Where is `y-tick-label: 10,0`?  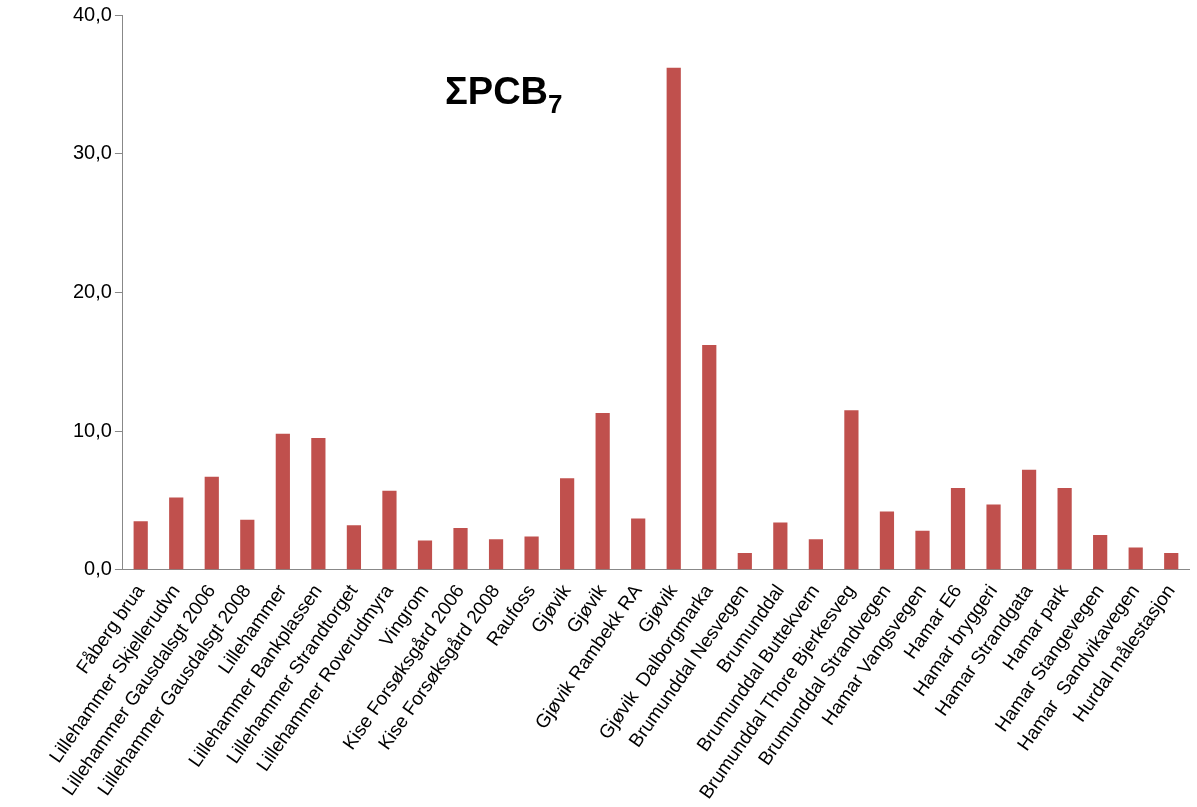 y-tick-label: 10,0 is located at coordinates (92, 429).